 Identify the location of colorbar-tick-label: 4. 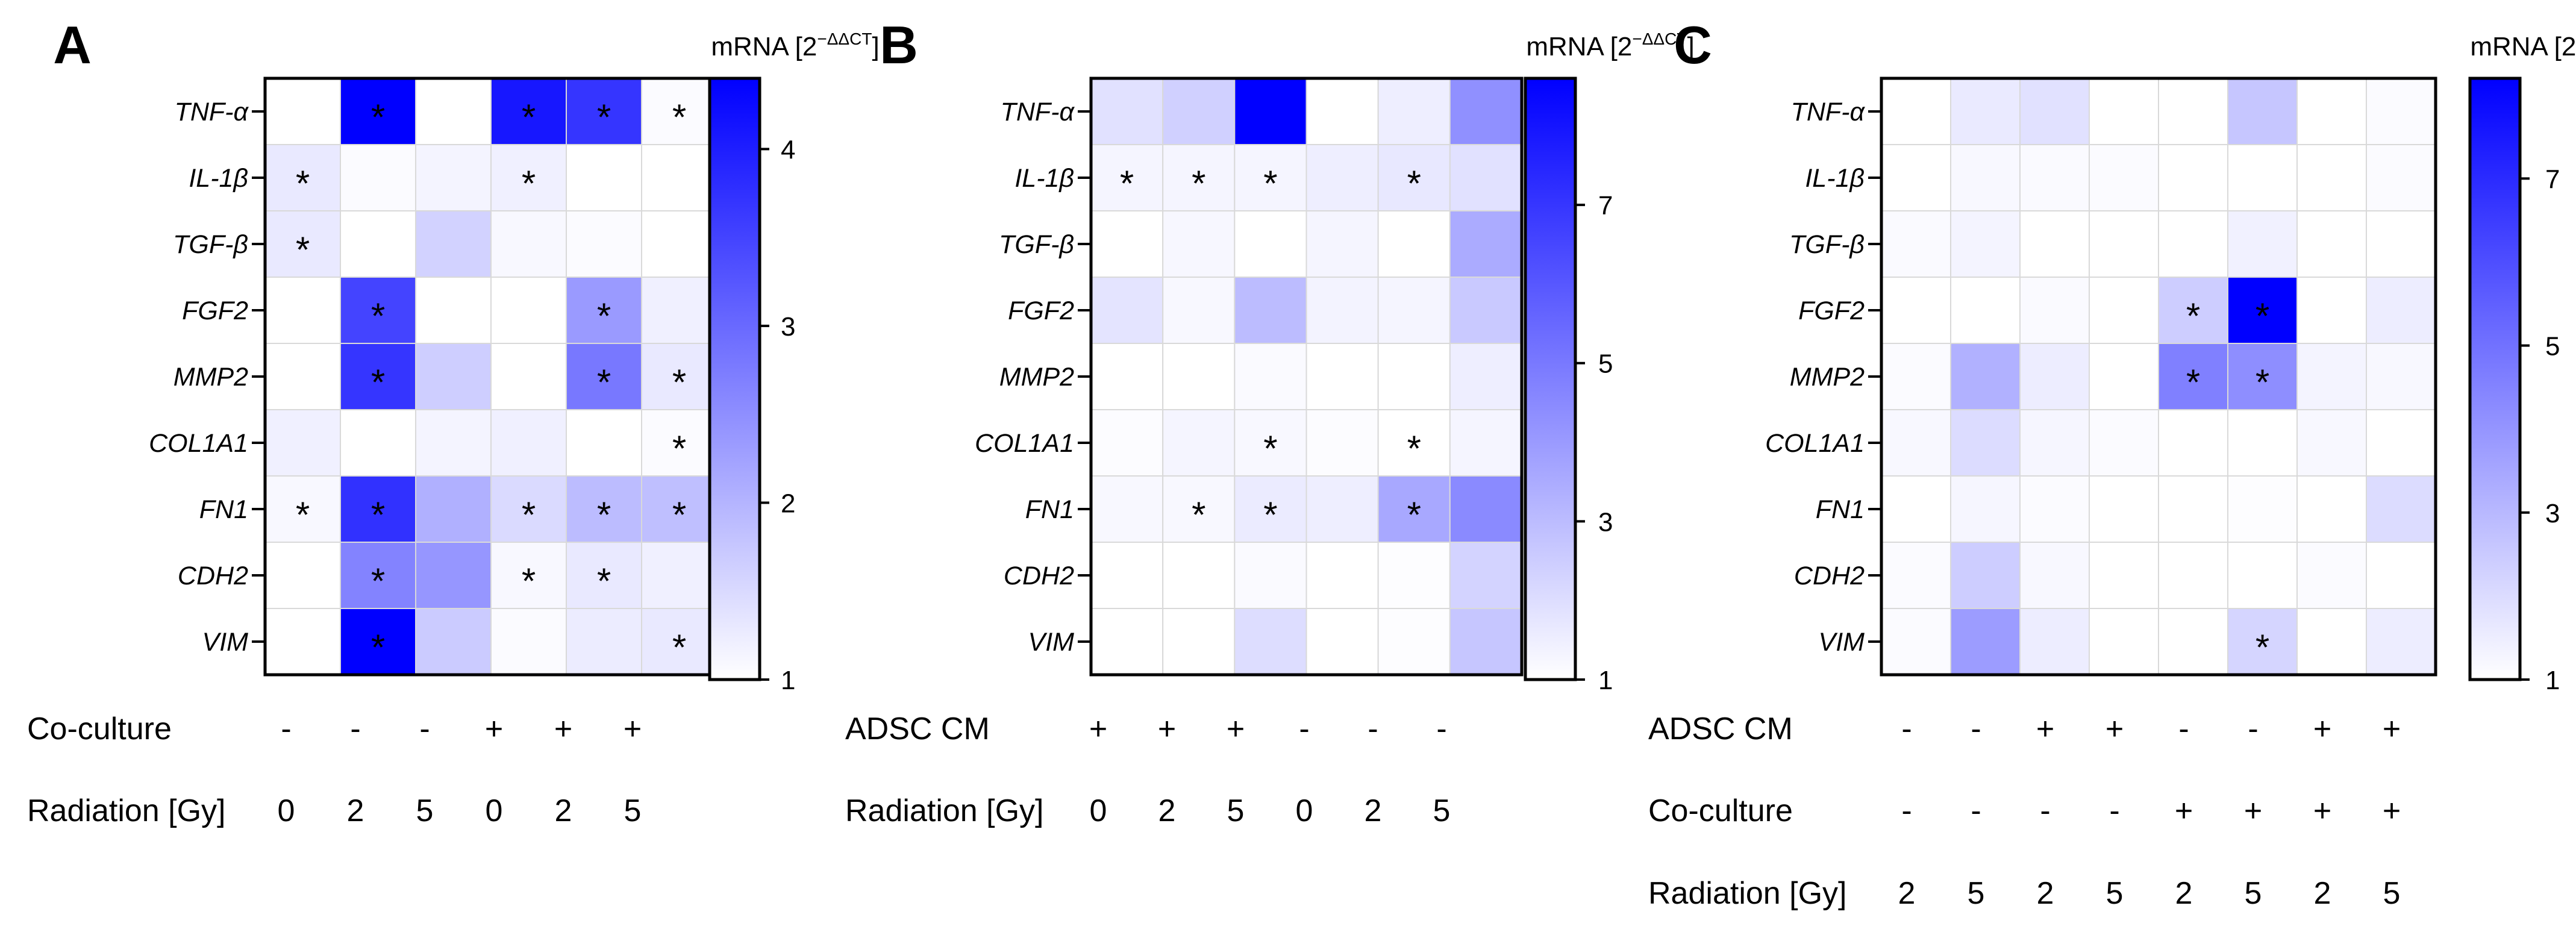
(788, 149).